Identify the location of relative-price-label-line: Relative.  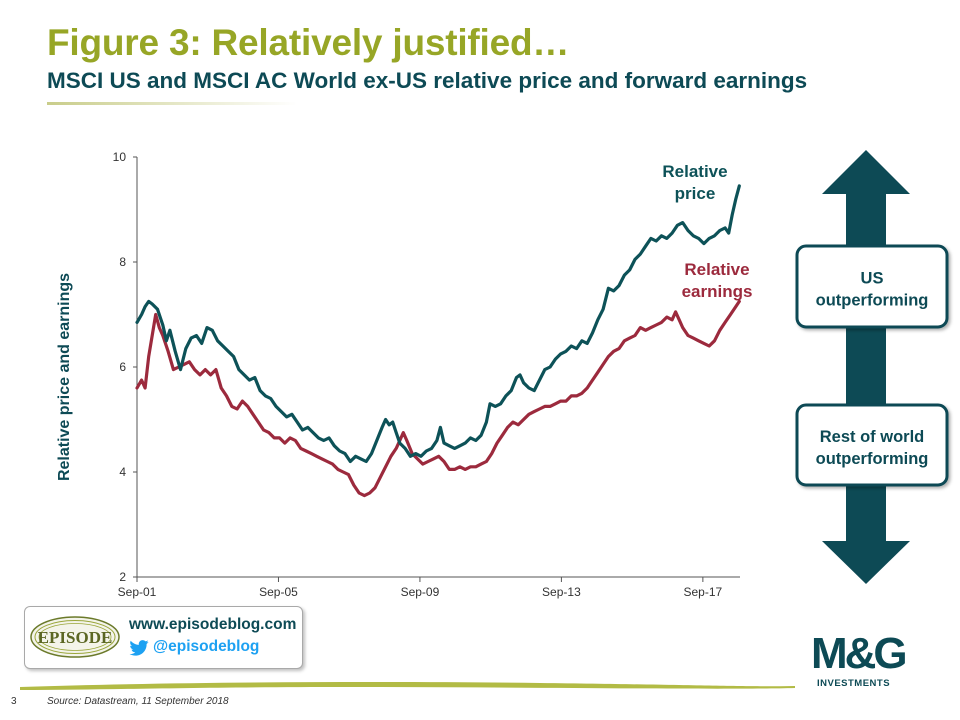
(694, 171).